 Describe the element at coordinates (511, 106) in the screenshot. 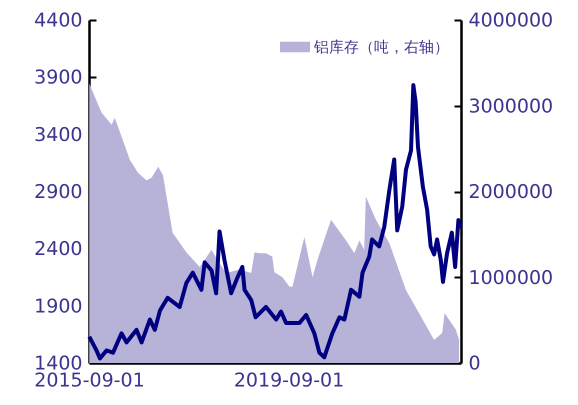

I see `y2-tick-label: 3000000` at that location.